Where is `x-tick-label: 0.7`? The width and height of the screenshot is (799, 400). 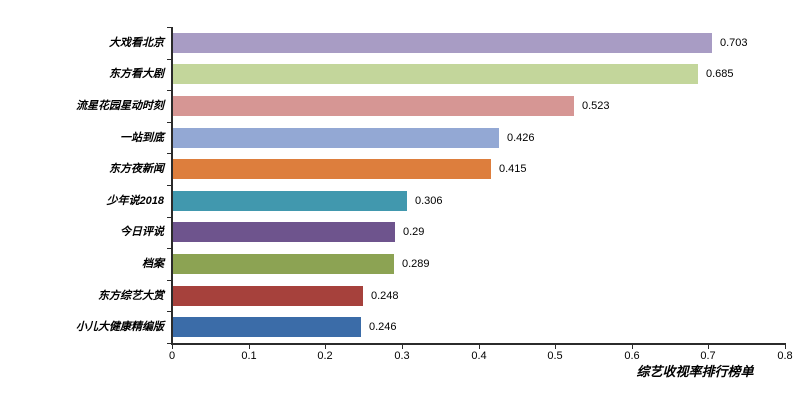 x-tick-label: 0.7 is located at coordinates (708, 356).